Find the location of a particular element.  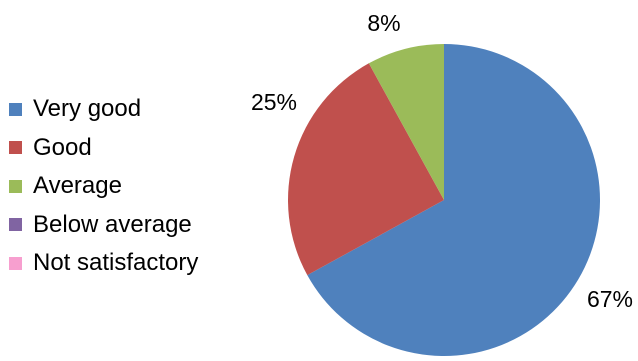

legend-item-not-satisfactory: Not satisfactory is located at coordinates (103, 263).